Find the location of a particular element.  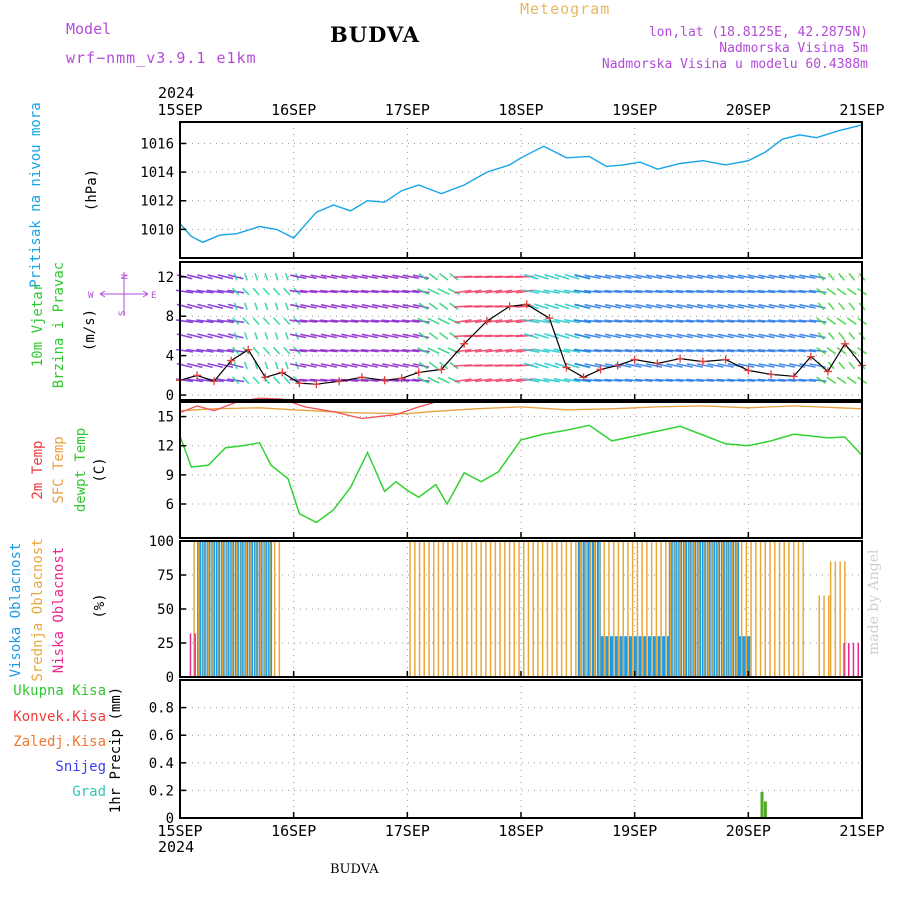

x-tick-label-top: 21SEP is located at coordinates (861, 110).